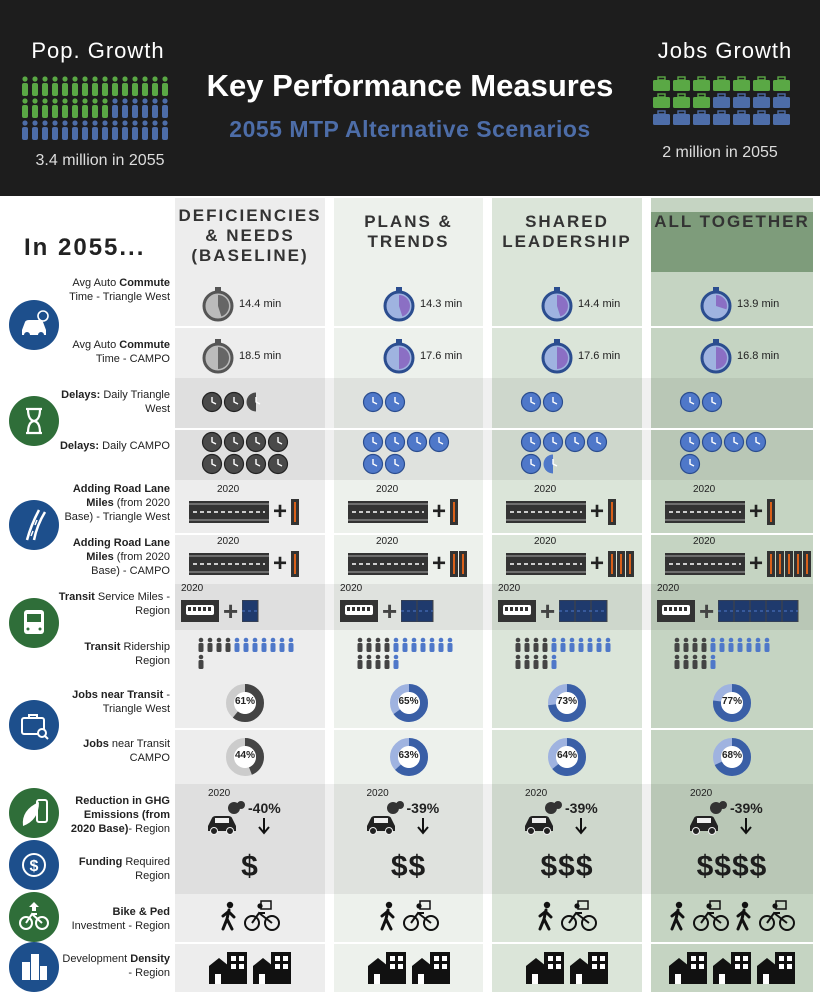 The width and height of the screenshot is (820, 997). Describe the element at coordinates (724, 102) in the screenshot. I see `jobs-briefcase-icons` at that location.